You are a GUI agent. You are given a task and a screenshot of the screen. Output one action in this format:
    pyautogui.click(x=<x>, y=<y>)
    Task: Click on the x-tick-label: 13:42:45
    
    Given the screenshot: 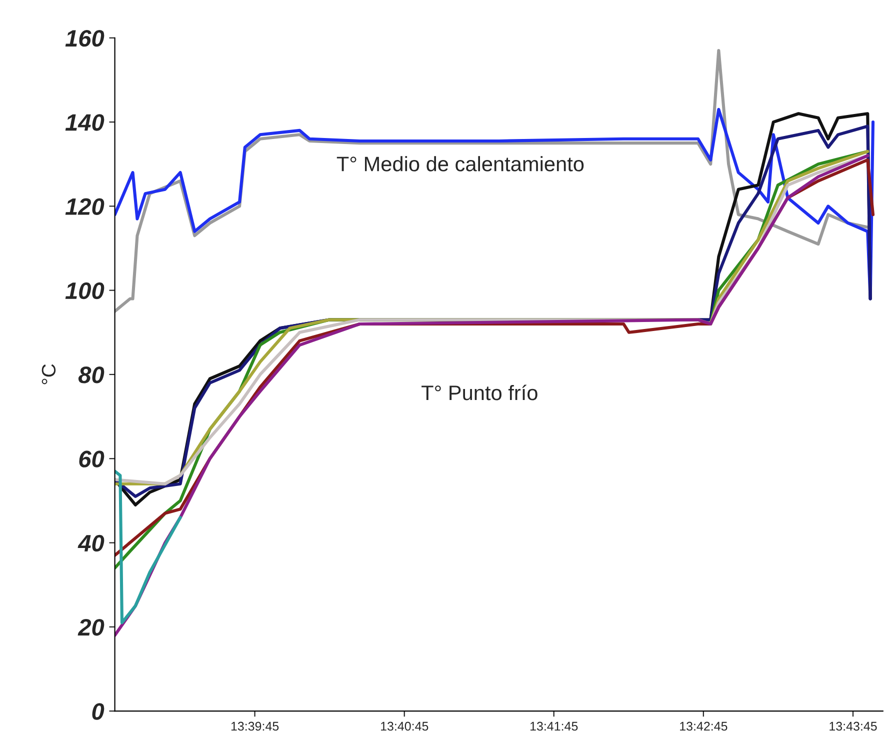 What is the action you would take?
    pyautogui.click(x=704, y=726)
    